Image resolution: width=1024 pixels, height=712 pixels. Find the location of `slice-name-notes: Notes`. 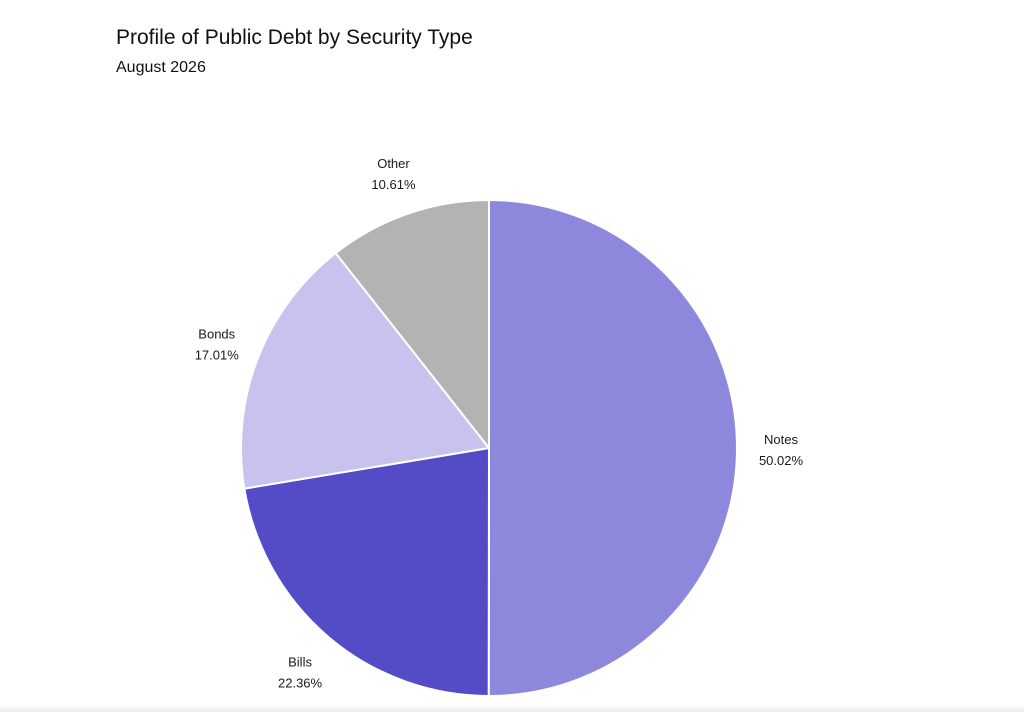

slice-name-notes: Notes is located at coordinates (781, 439).